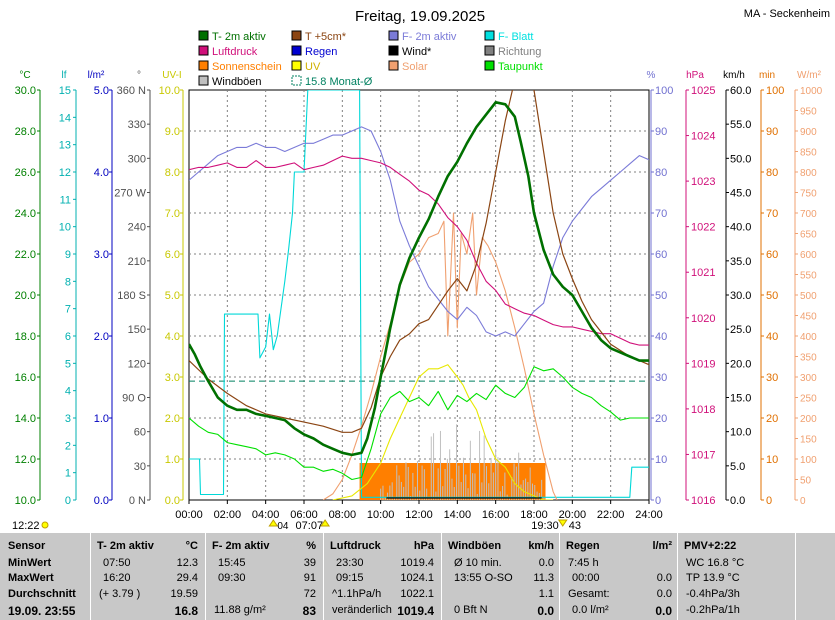 Image resolution: width=835 pixels, height=620 pixels. I want to click on axis-label-press-9: 1016, so click(703, 501).